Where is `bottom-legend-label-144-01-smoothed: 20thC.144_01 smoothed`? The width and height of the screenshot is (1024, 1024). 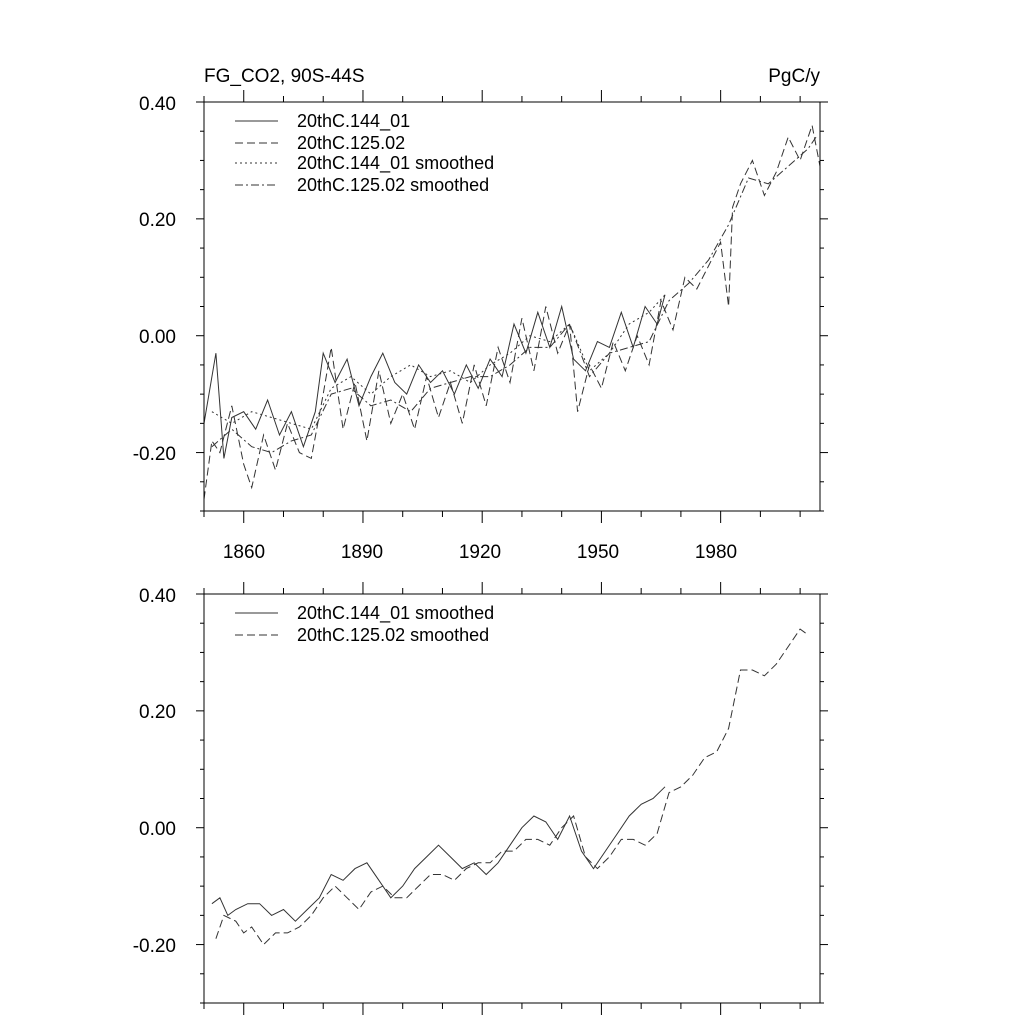 bottom-legend-label-144-01-smoothed: 20thC.144_01 smoothed is located at coordinates (395, 613).